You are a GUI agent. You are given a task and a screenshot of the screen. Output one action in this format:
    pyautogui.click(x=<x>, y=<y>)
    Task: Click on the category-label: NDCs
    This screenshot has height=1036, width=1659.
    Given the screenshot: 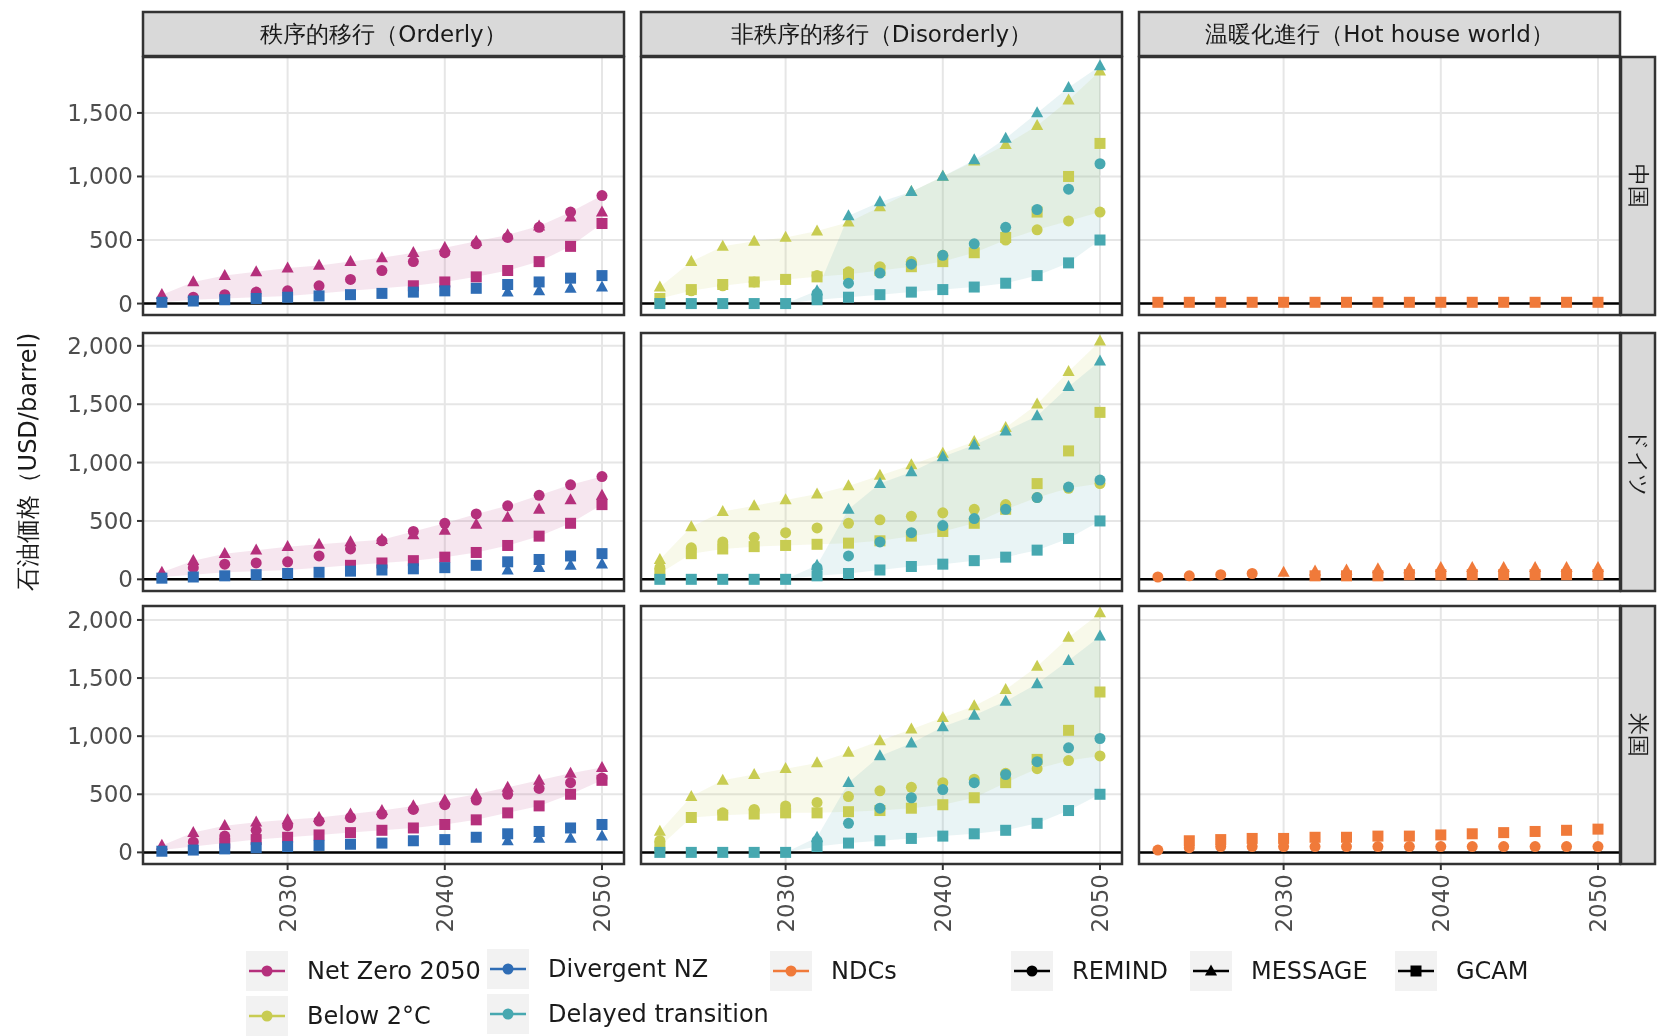 What is the action you would take?
    pyautogui.click(x=864, y=971)
    